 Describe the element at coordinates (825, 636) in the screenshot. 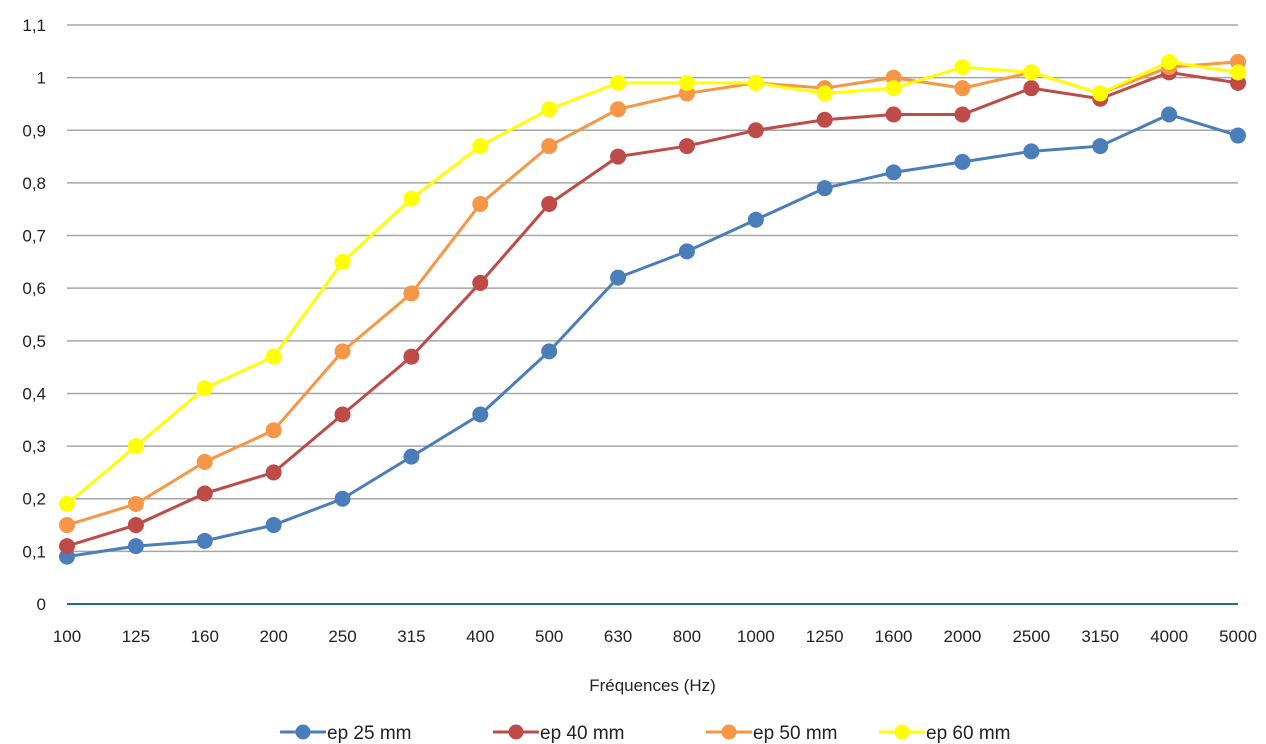

I see `x-tick-label: 1250` at that location.